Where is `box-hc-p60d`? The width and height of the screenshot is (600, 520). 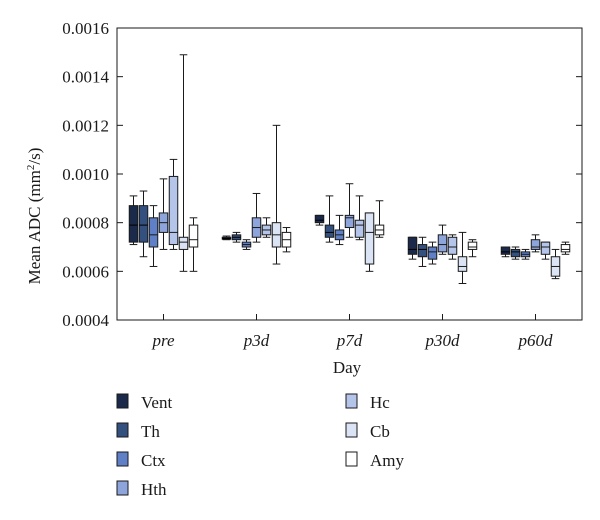
box-hc-p60d is located at coordinates (545, 250).